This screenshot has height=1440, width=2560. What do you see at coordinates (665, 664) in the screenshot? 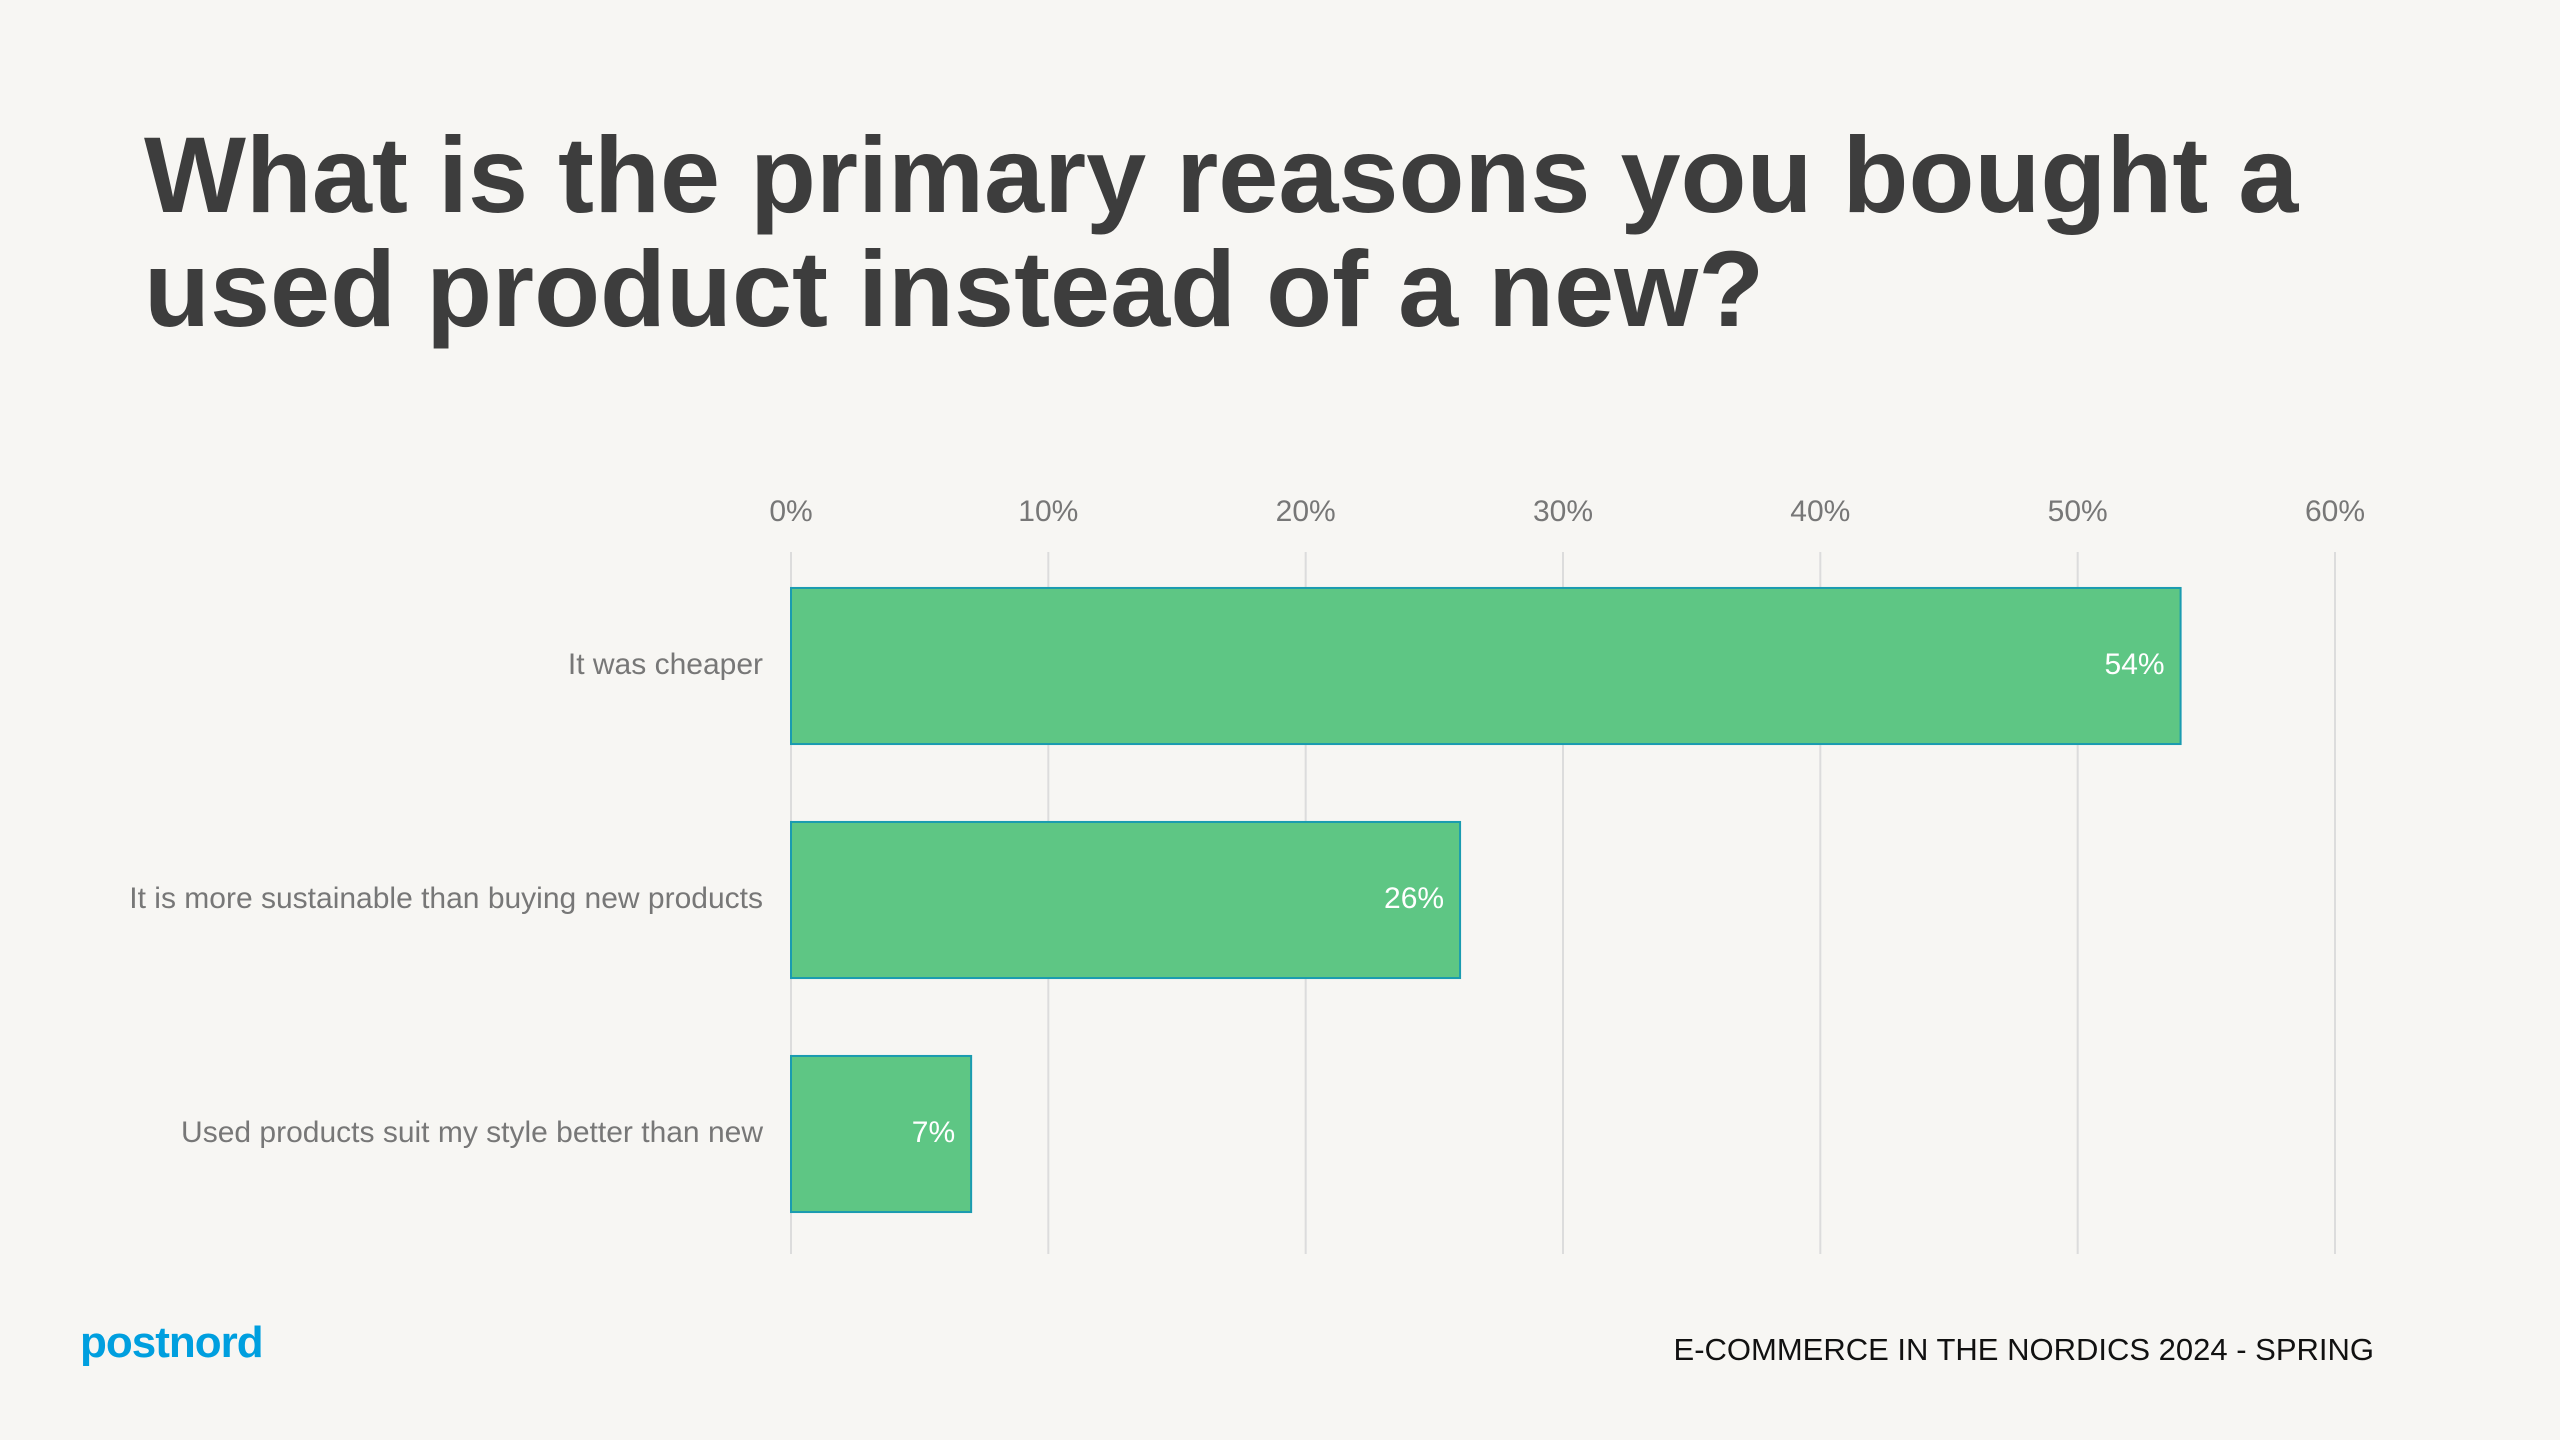
I see `category-label: It was cheaper` at bounding box center [665, 664].